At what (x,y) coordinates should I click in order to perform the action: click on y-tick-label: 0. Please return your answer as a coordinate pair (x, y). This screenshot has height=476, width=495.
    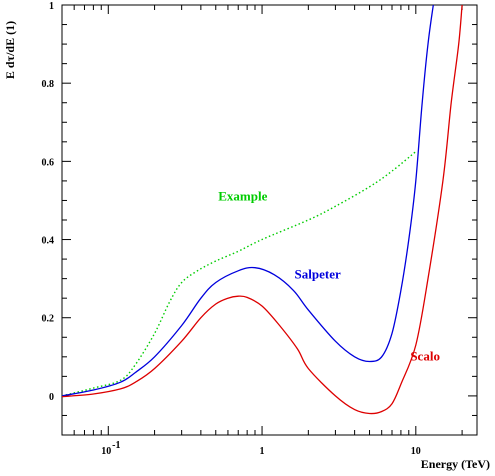
    Looking at the image, I should click on (51, 397).